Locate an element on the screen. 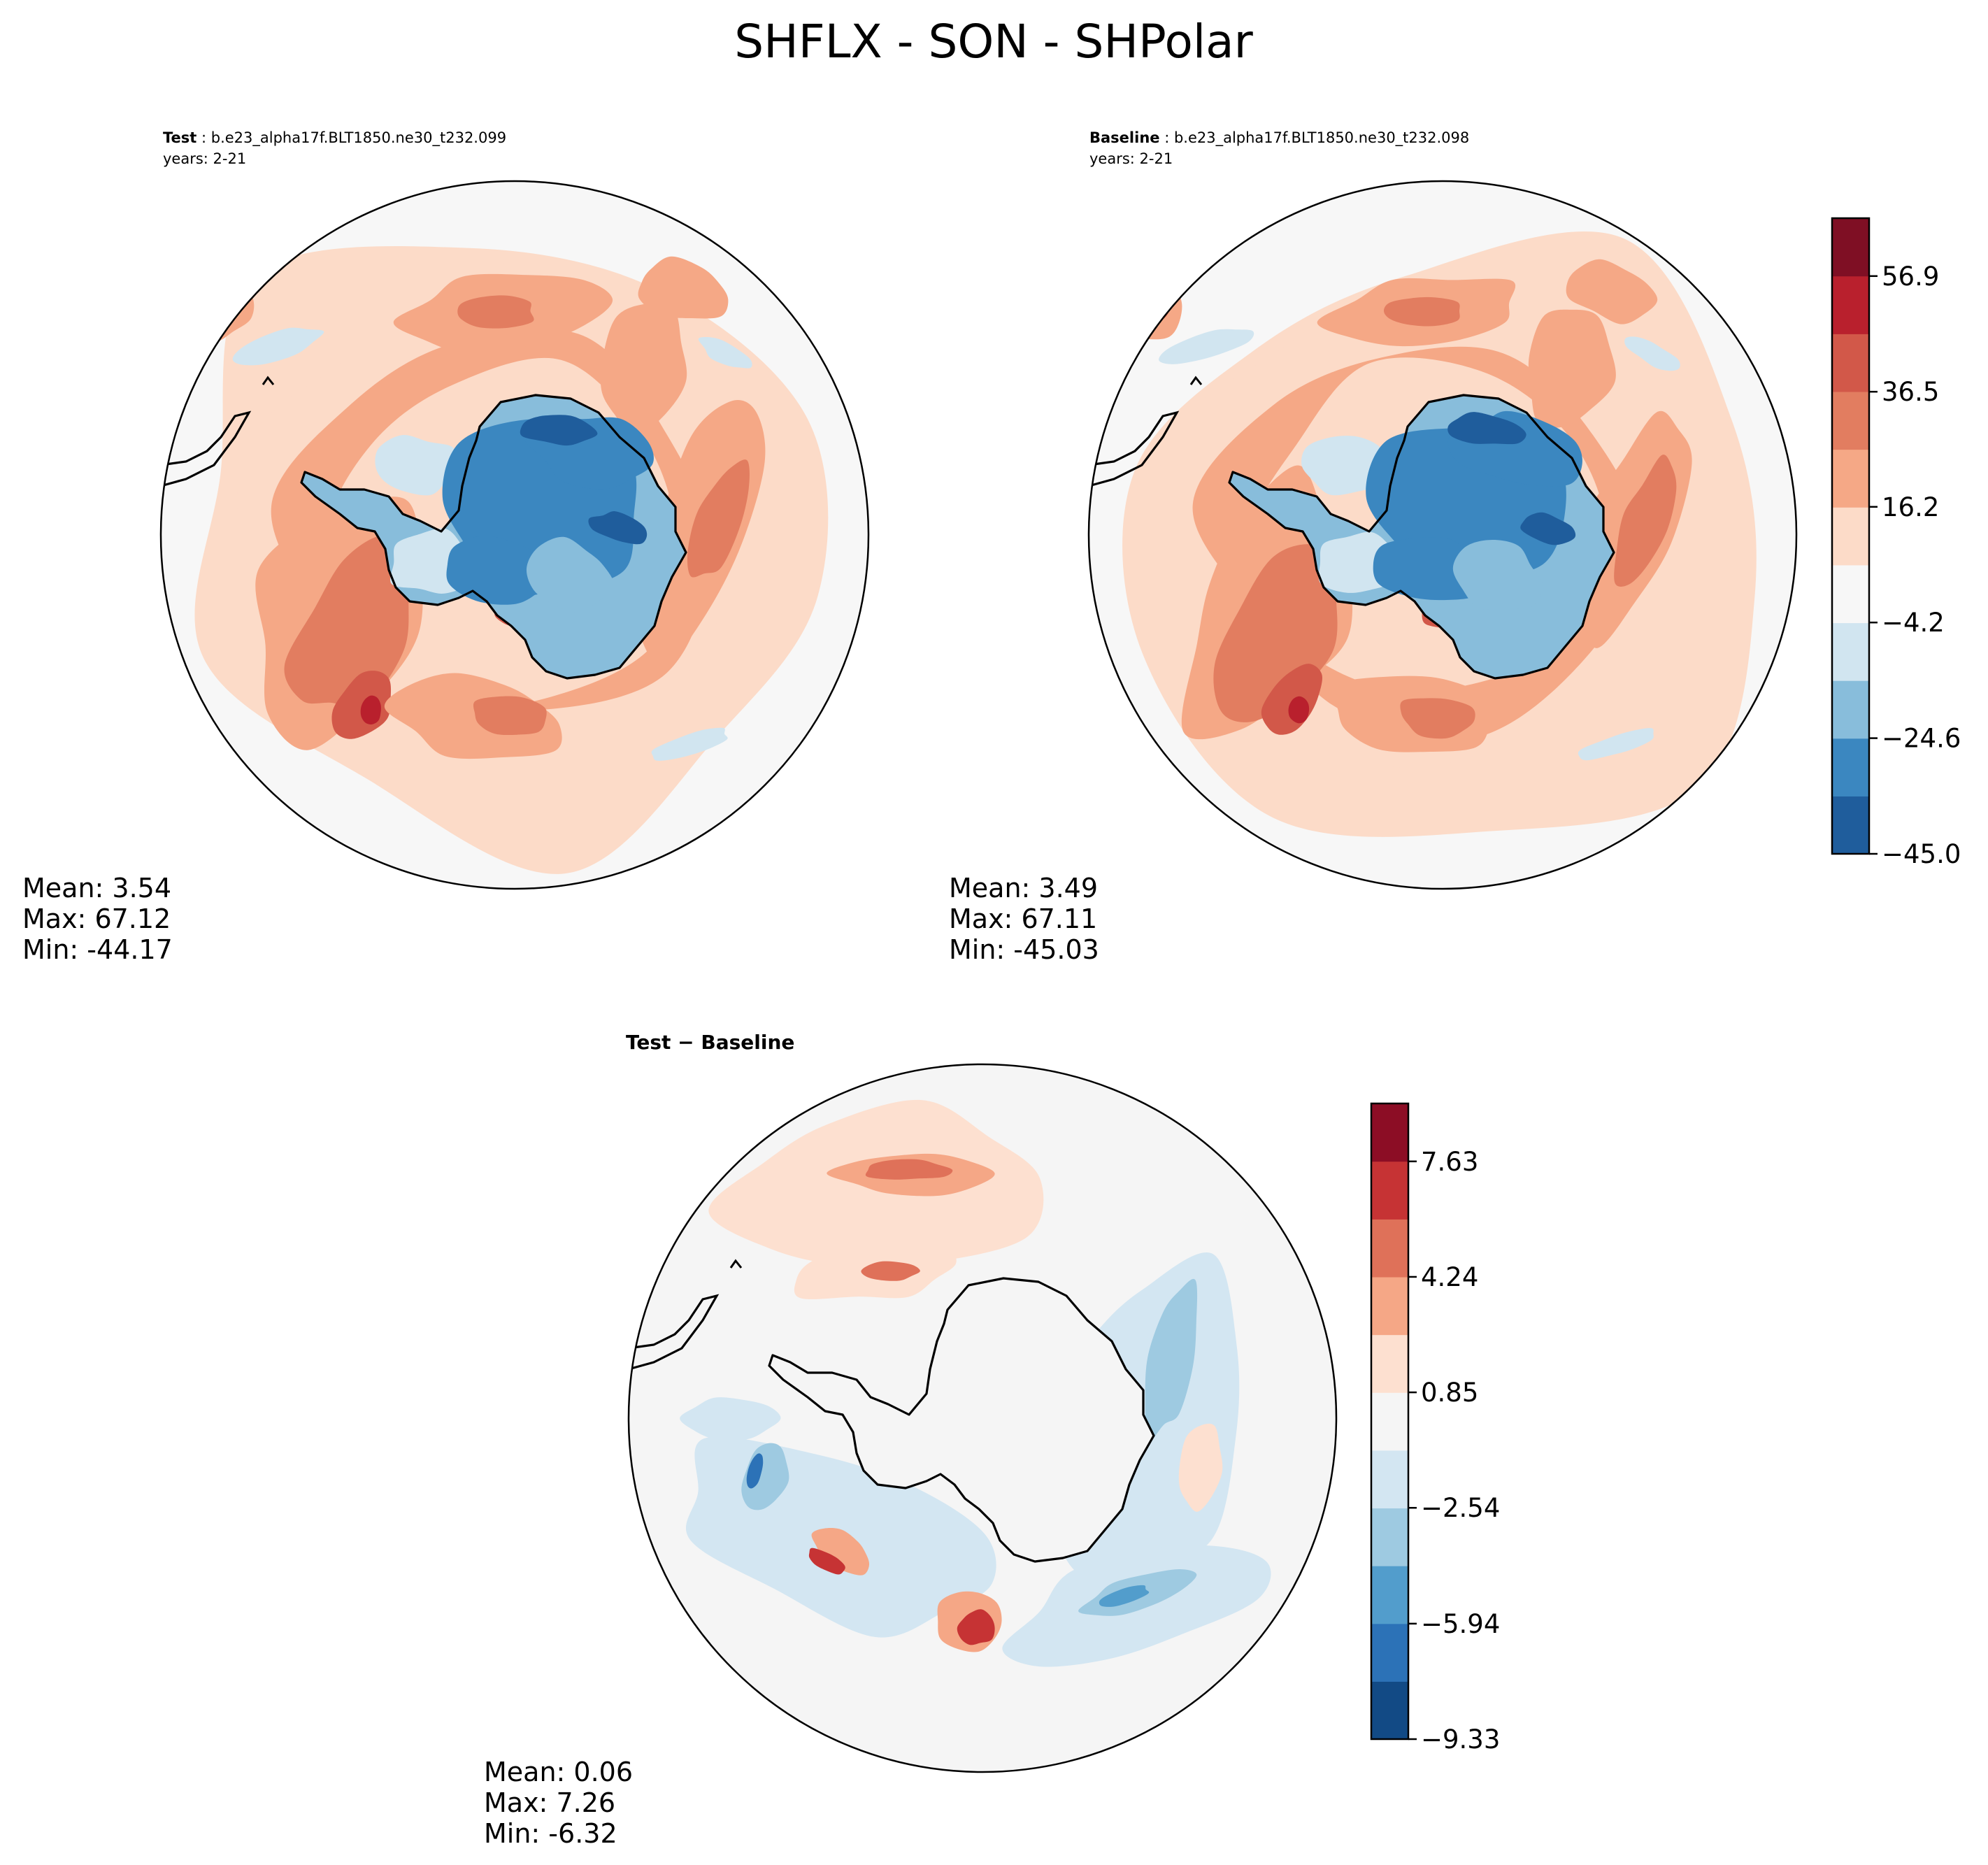 The width and height of the screenshot is (1988, 1865). diff-mean: Mean: 0.06 is located at coordinates (558, 1772).